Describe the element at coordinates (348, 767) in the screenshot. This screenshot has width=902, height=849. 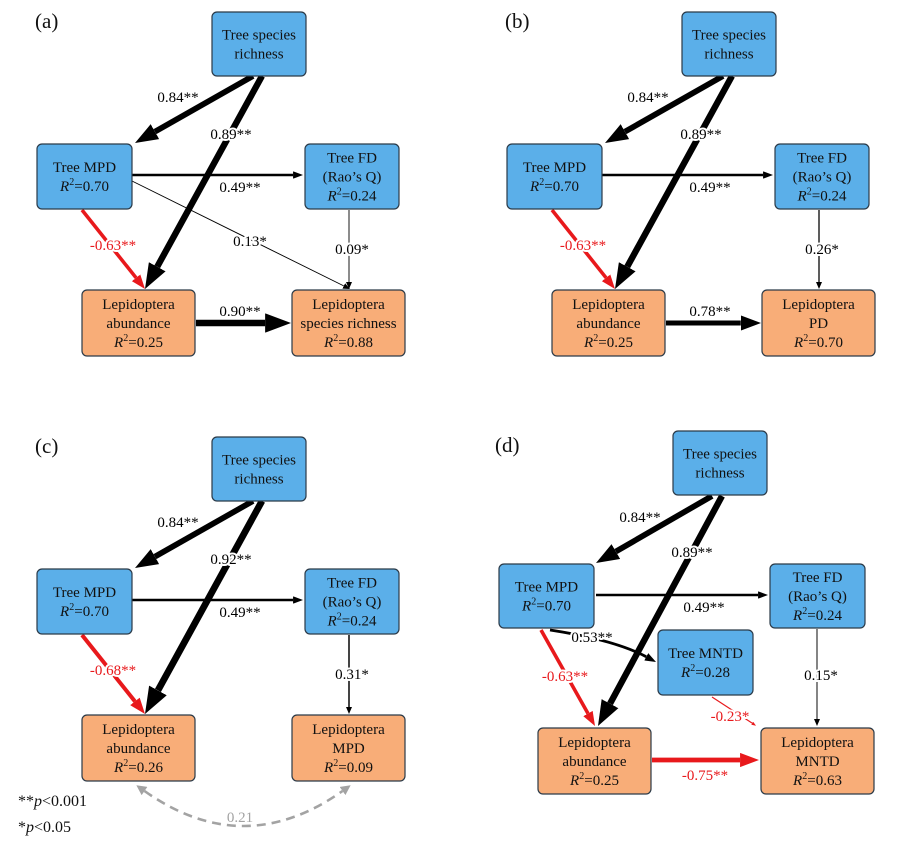
I see `r-squared: R2=0.09` at that location.